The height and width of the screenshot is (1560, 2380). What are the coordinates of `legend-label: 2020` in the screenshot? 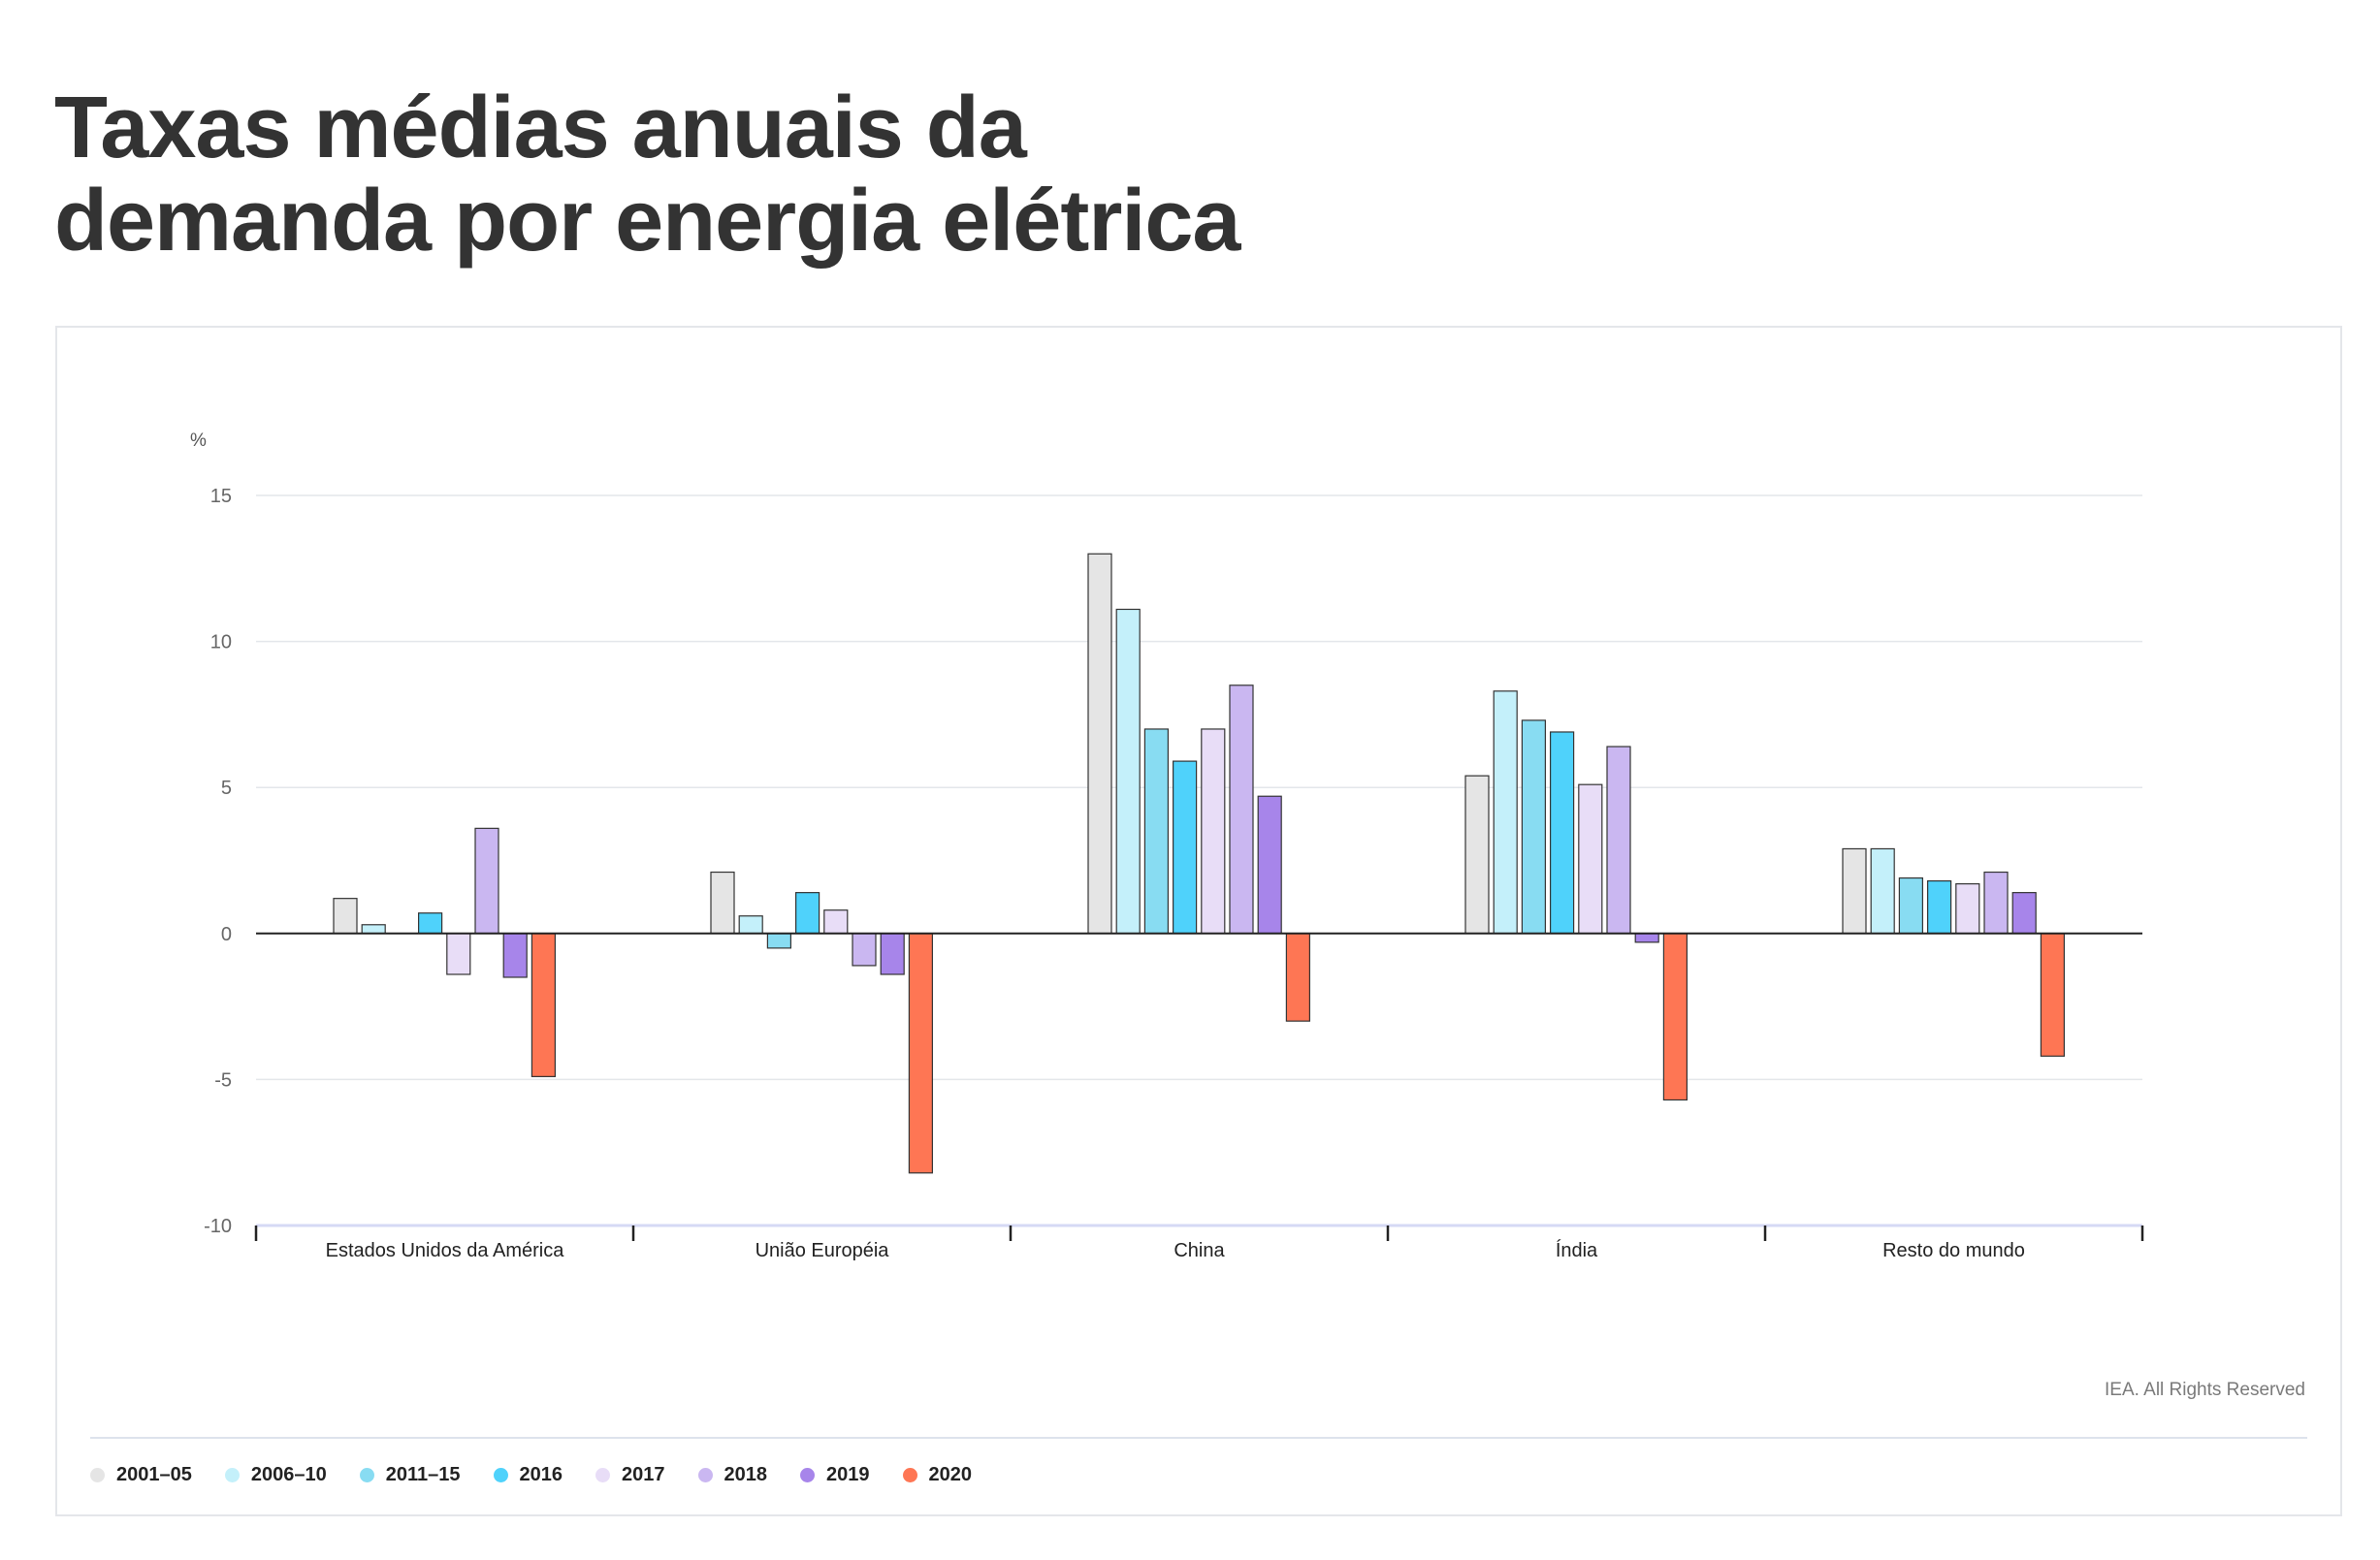 It's located at (950, 1475).